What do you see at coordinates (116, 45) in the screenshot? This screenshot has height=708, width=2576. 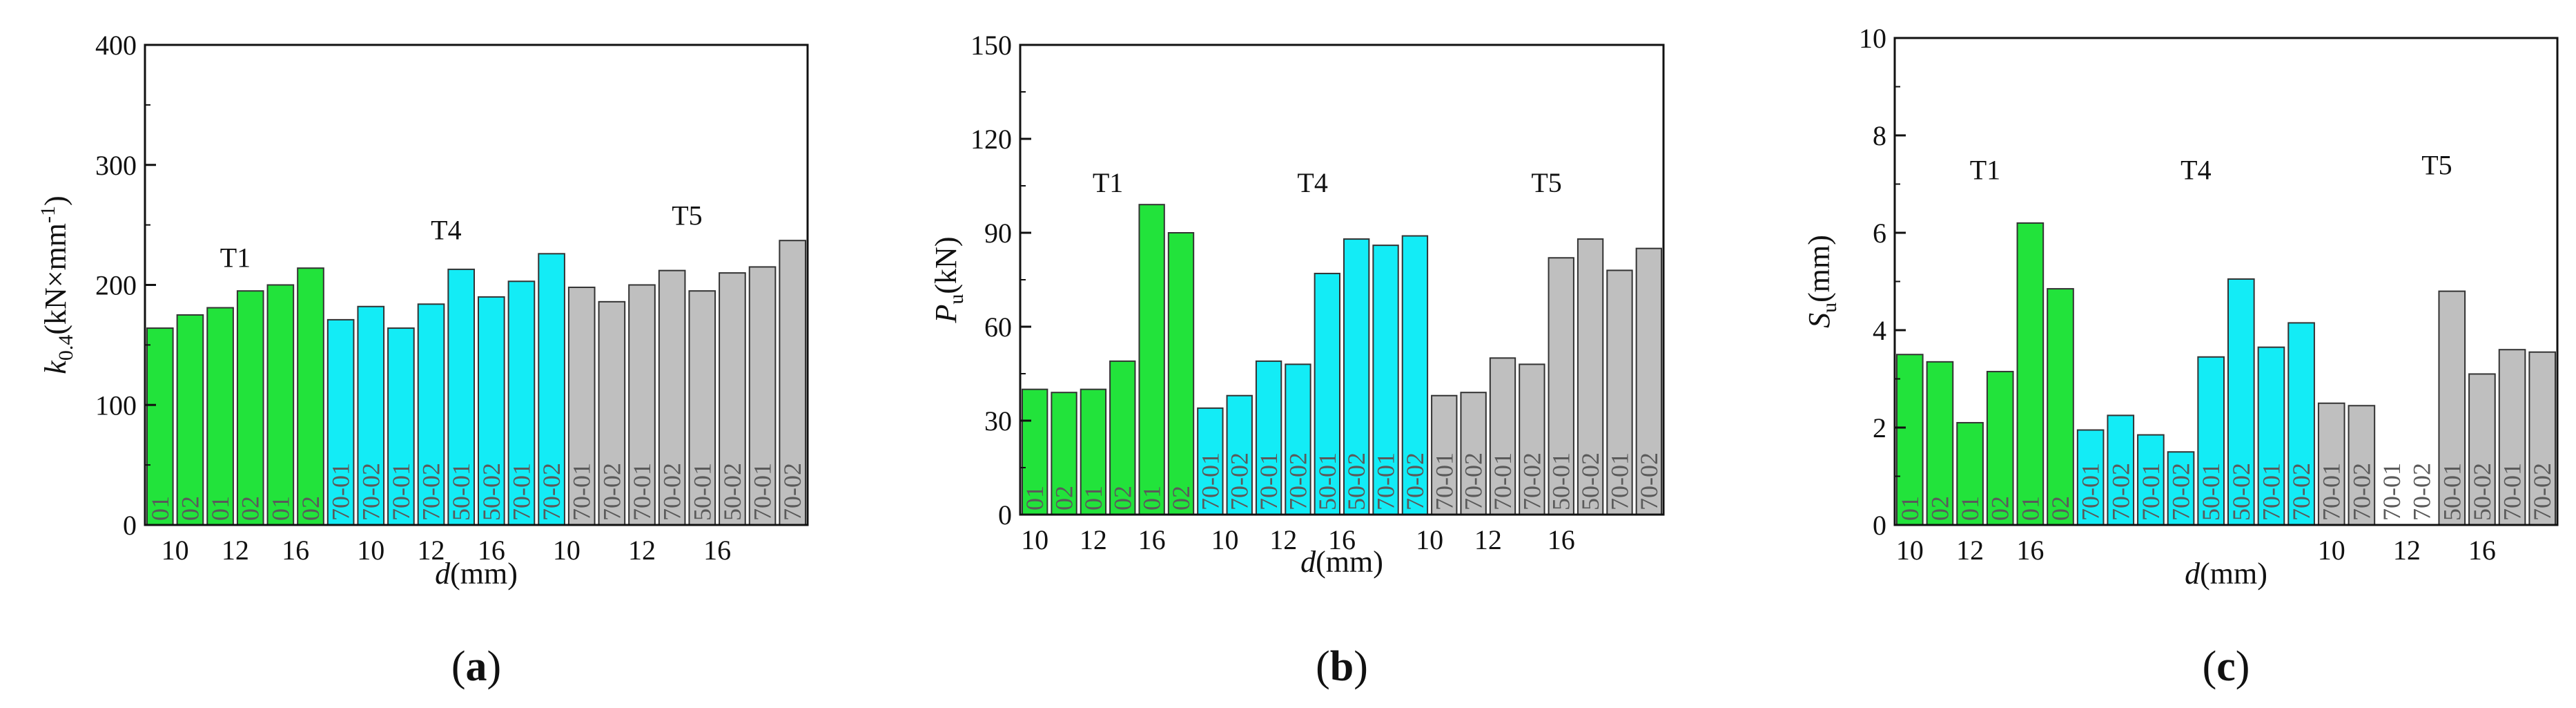 I see `y-tick-label: 400` at bounding box center [116, 45].